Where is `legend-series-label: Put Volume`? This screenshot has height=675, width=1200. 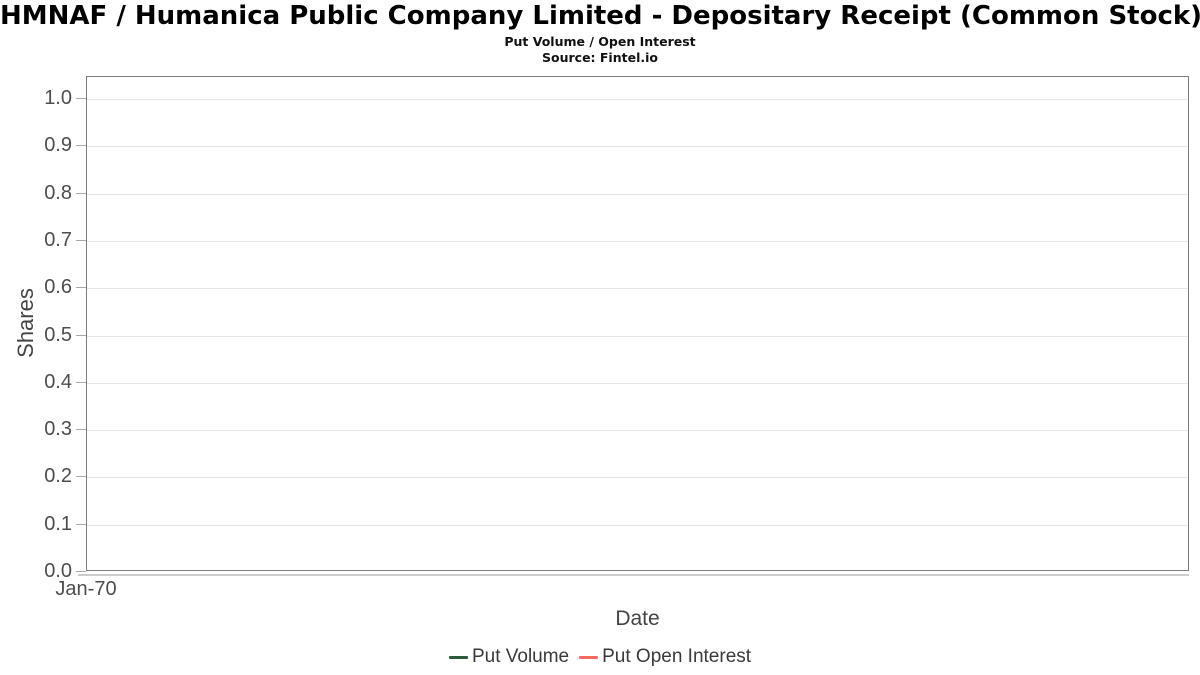 legend-series-label: Put Volume is located at coordinates (520, 656).